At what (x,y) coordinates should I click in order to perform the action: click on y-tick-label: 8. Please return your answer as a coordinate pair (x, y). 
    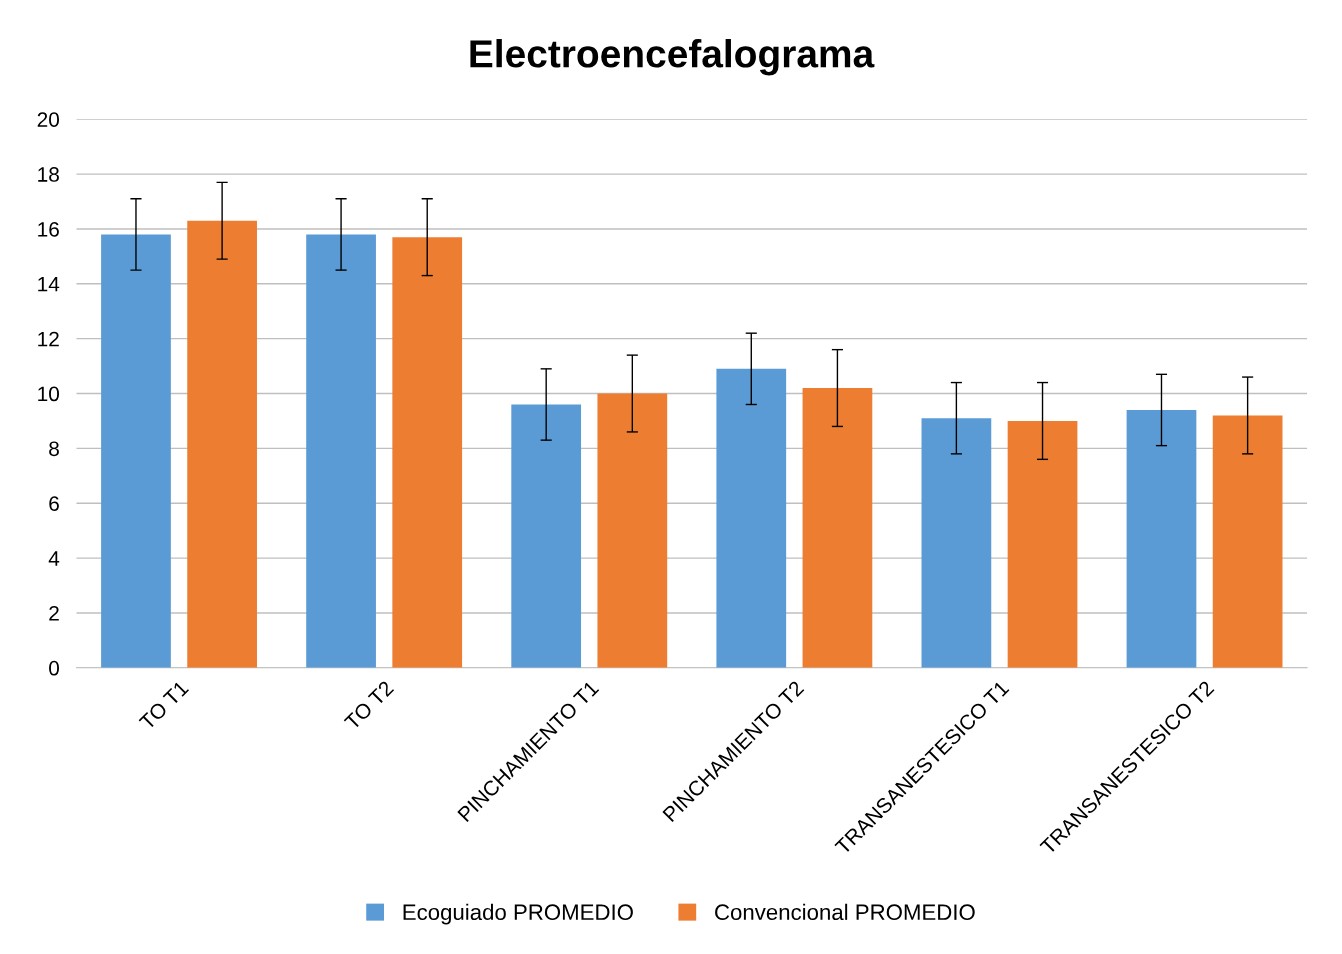
    Looking at the image, I should click on (54, 449).